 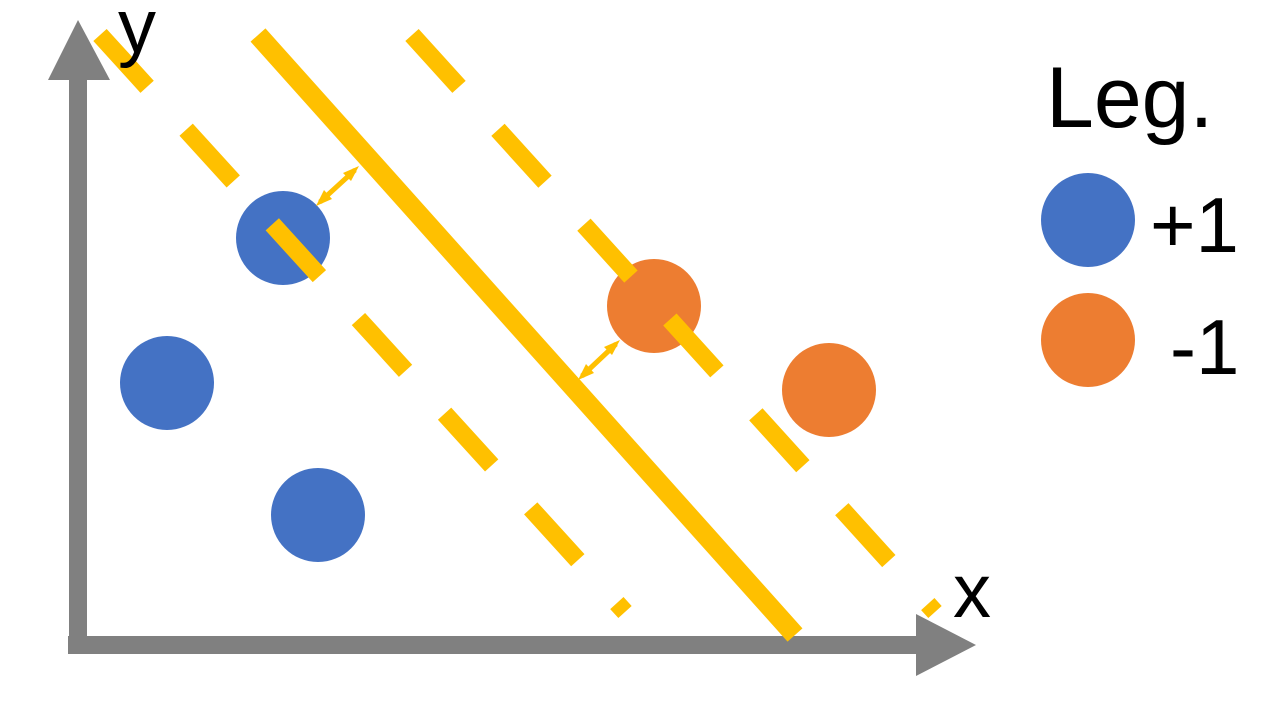 What do you see at coordinates (337, 186) in the screenshot?
I see `margin-arrow-upper` at bounding box center [337, 186].